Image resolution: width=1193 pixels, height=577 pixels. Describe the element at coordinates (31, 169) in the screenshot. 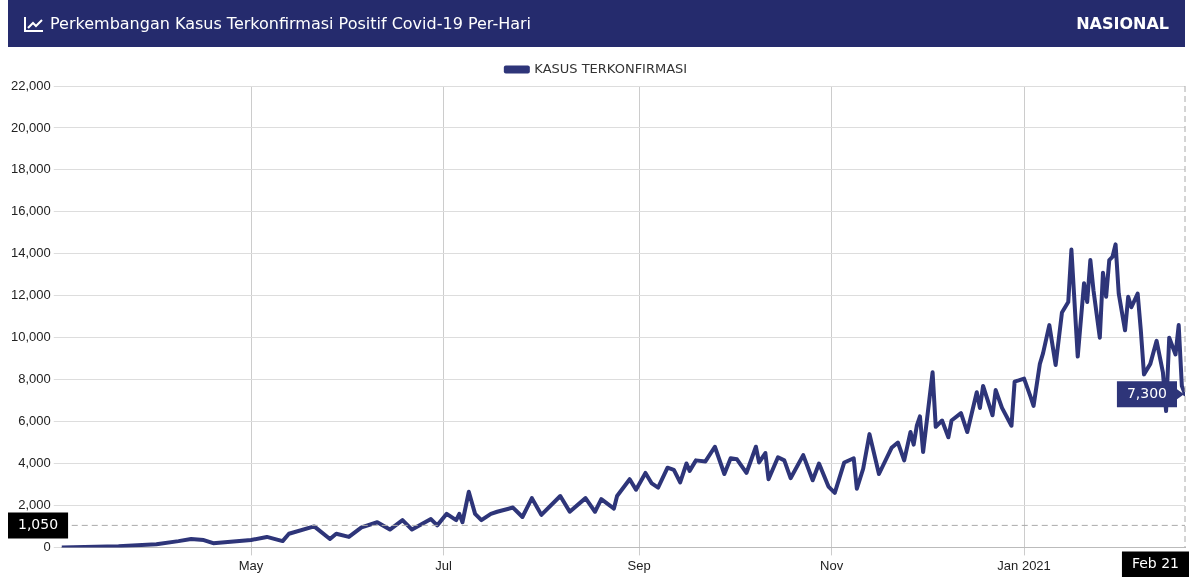

I see `y-tick-label: 18,000` at that location.